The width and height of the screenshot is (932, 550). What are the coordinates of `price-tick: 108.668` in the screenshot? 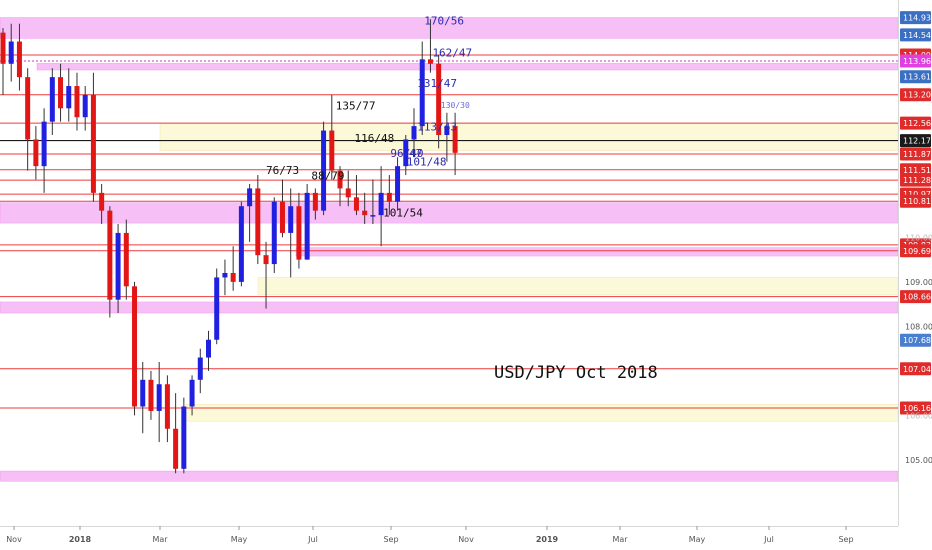 It's located at (916, 297).